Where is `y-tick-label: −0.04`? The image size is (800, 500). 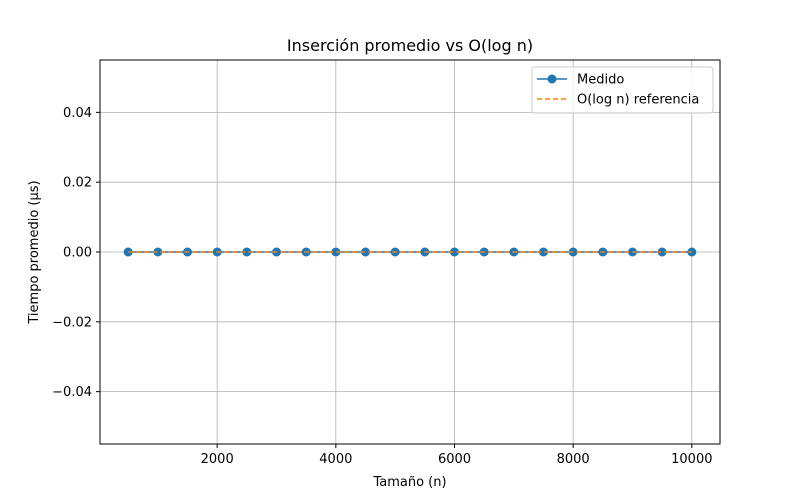
y-tick-label: −0.04 is located at coordinates (72, 392).